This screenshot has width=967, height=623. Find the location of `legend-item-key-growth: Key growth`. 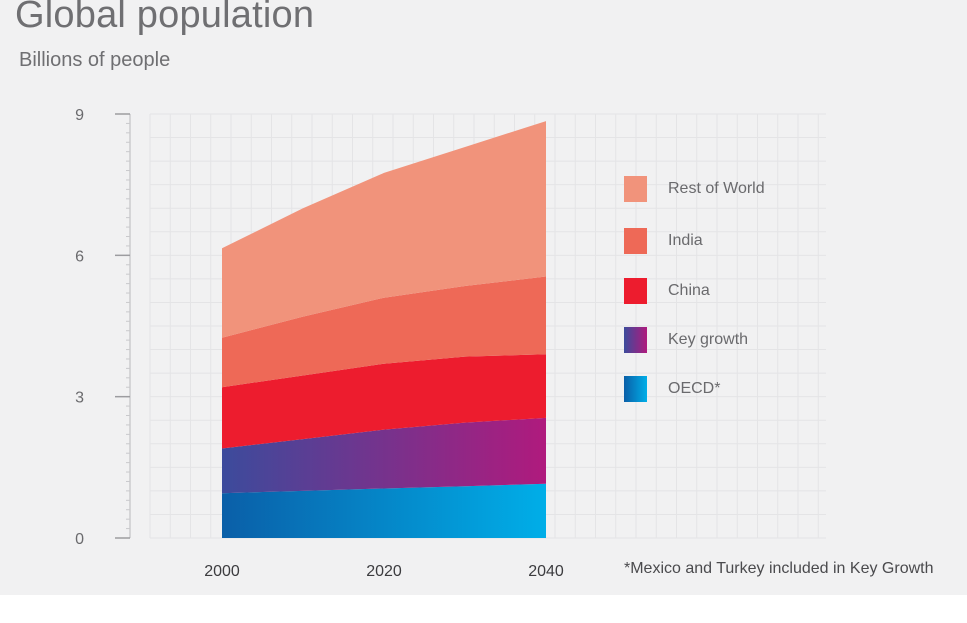

legend-item-key-growth: Key growth is located at coordinates (686, 340).